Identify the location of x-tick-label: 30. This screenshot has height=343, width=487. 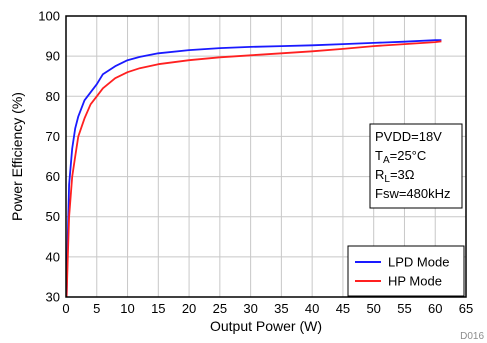
(250, 308).